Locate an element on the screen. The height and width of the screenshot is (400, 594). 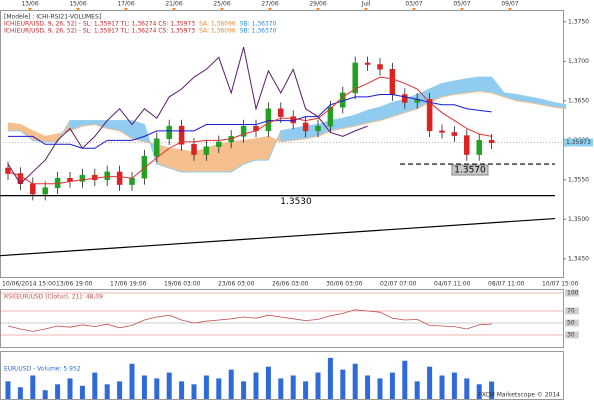
top-date-label: 25/06 is located at coordinates (221, 4).